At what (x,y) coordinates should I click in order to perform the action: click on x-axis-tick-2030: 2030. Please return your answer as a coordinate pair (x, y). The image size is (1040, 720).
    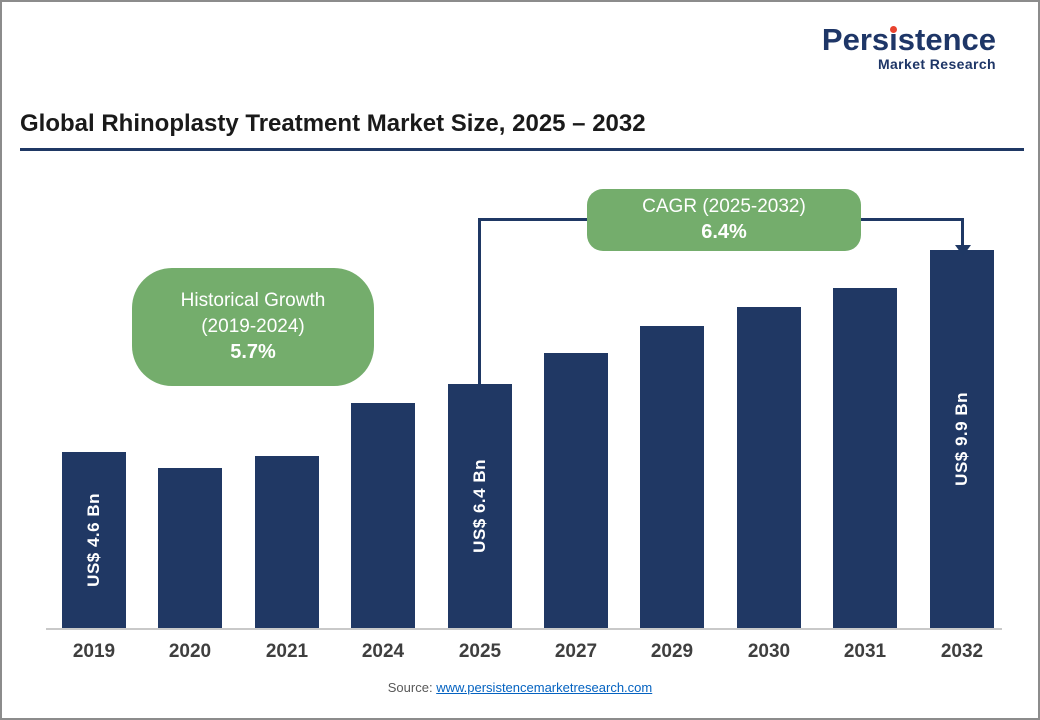
    Looking at the image, I should click on (769, 651).